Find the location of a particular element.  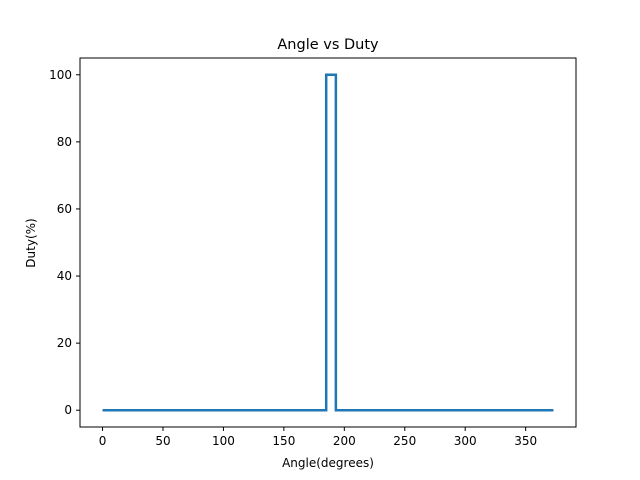

x-tick-label: 0 is located at coordinates (103, 441).